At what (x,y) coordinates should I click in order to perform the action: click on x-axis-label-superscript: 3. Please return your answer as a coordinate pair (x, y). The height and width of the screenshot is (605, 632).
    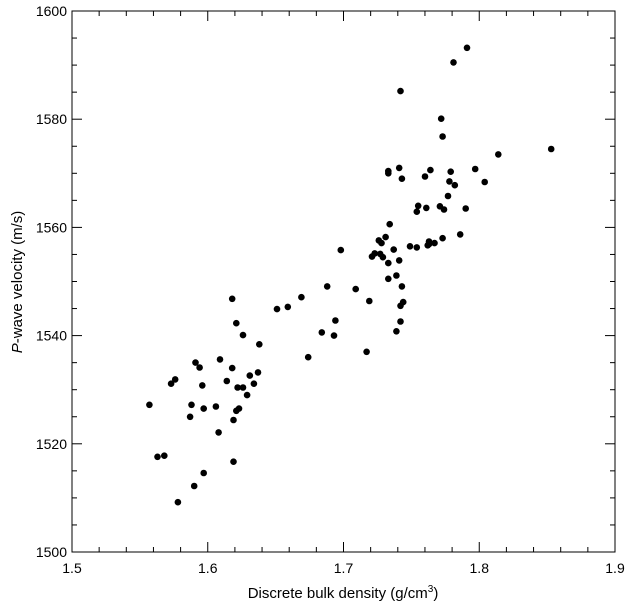
    Looking at the image, I should click on (431, 589).